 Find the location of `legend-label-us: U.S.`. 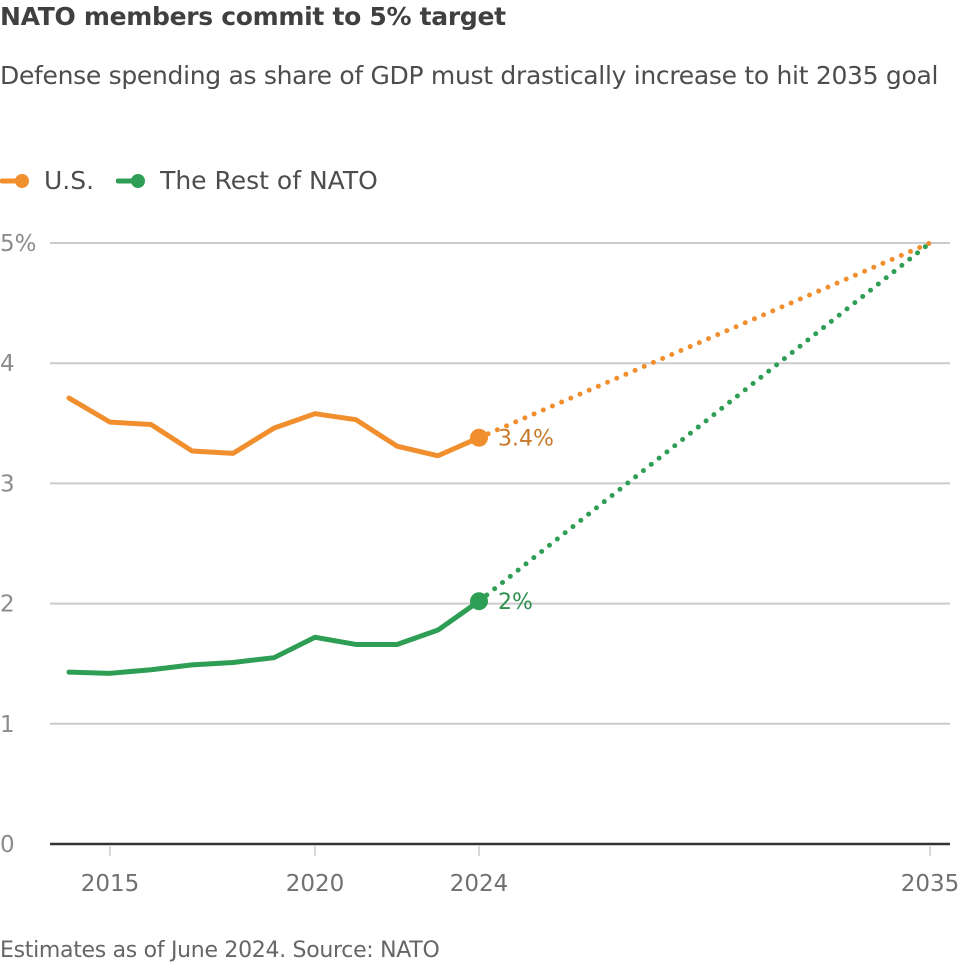

legend-label-us: U.S. is located at coordinates (69, 180).